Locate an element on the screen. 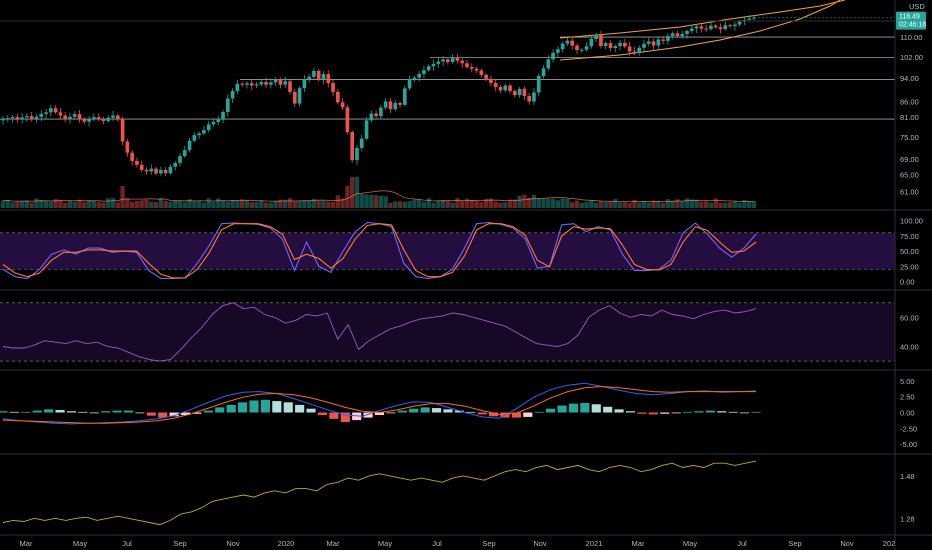  macd-panel is located at coordinates (380, 403).